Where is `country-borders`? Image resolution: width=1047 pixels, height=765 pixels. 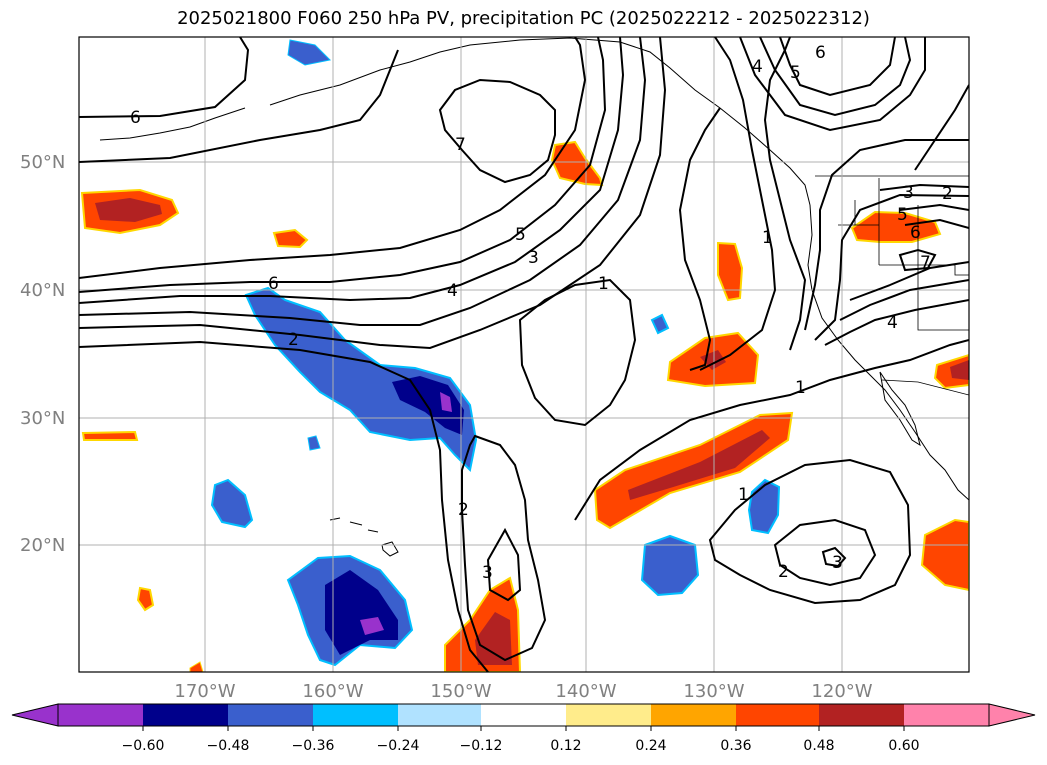 country-borders is located at coordinates (892, 285).